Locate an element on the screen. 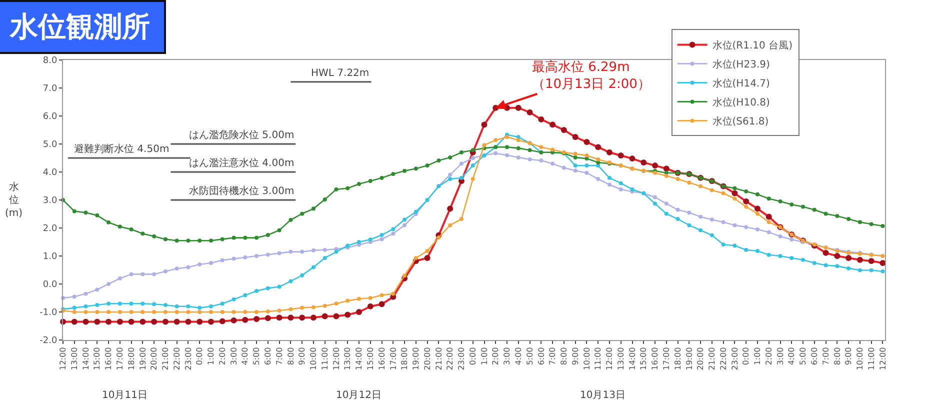 This screenshot has height=418, width=941. ref-line-label: HWL 7.22m is located at coordinates (340, 73).